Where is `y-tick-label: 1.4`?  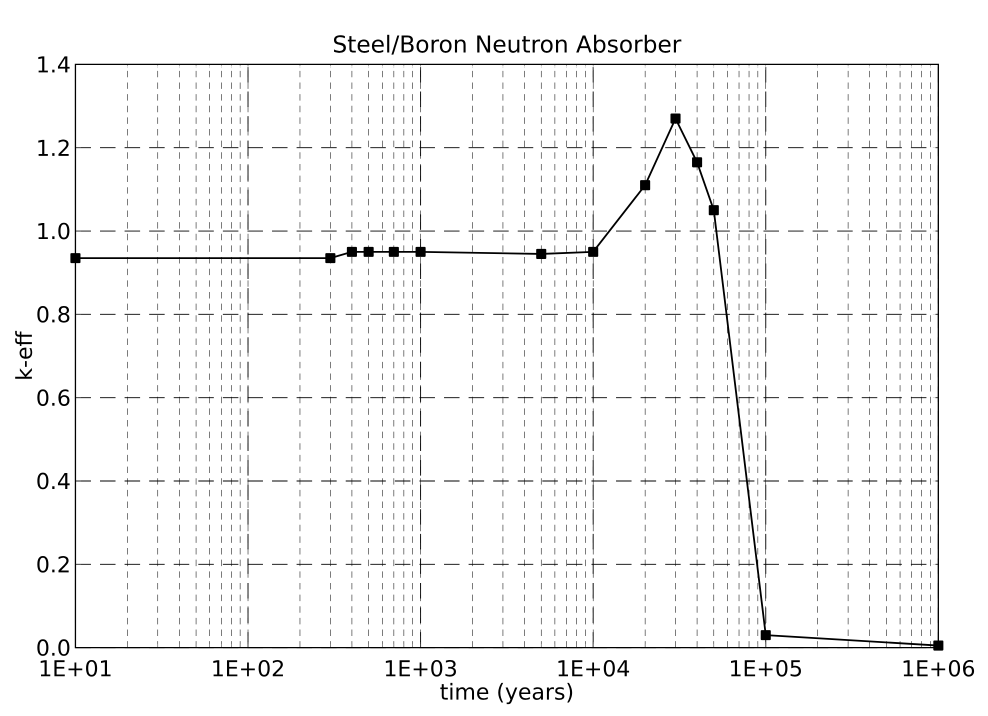
y-tick-label: 1.4 is located at coordinates (54, 64).